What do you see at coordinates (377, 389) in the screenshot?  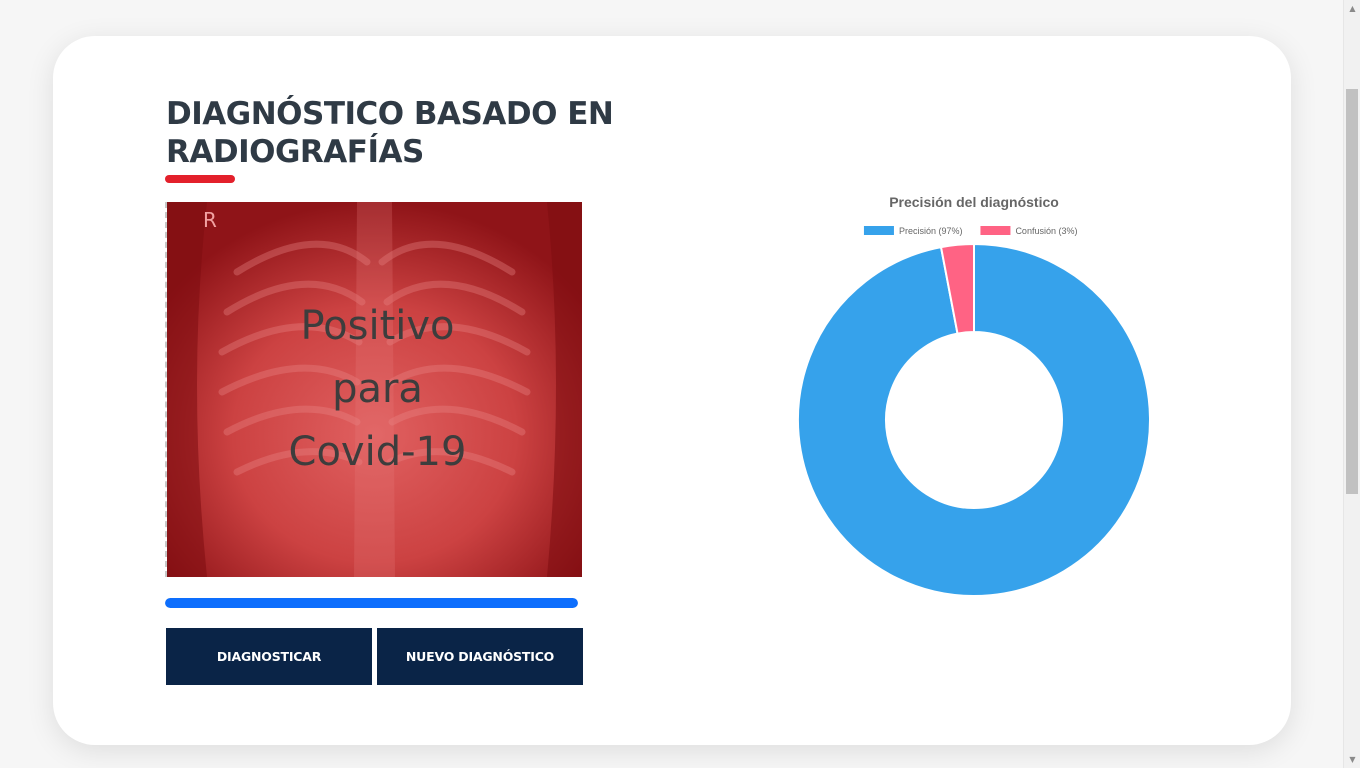 I see `result-line-2: para` at bounding box center [377, 389].